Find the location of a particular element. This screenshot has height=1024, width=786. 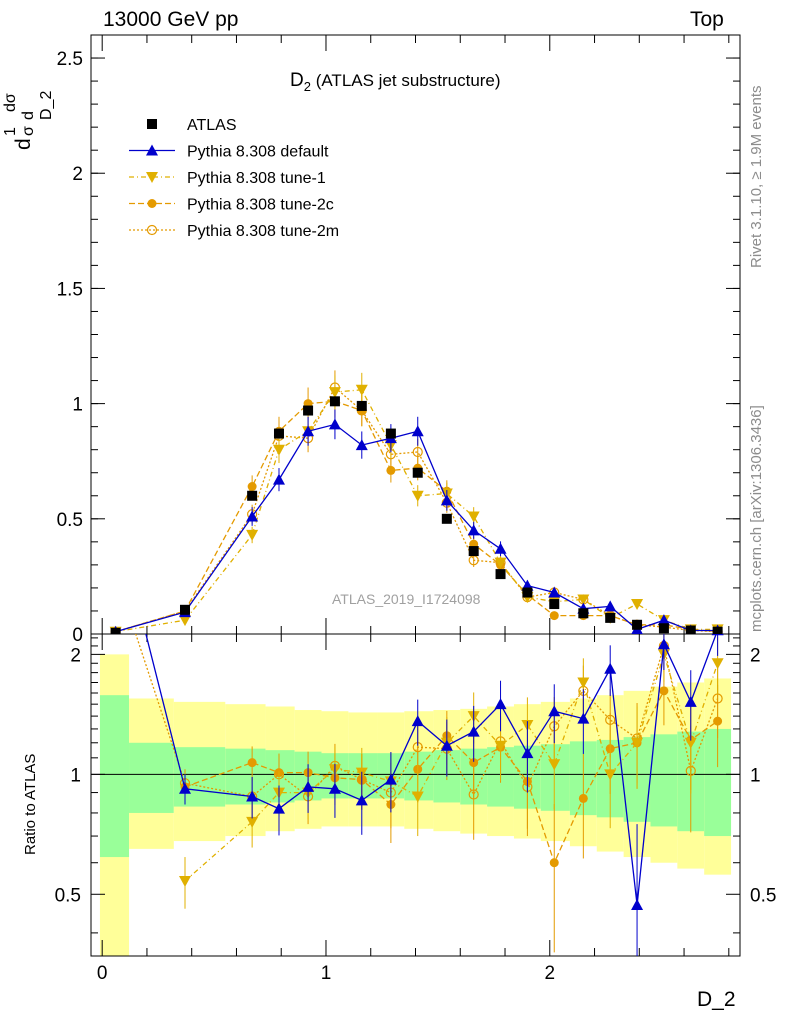

ratio-series-line is located at coordinates (427, 716).